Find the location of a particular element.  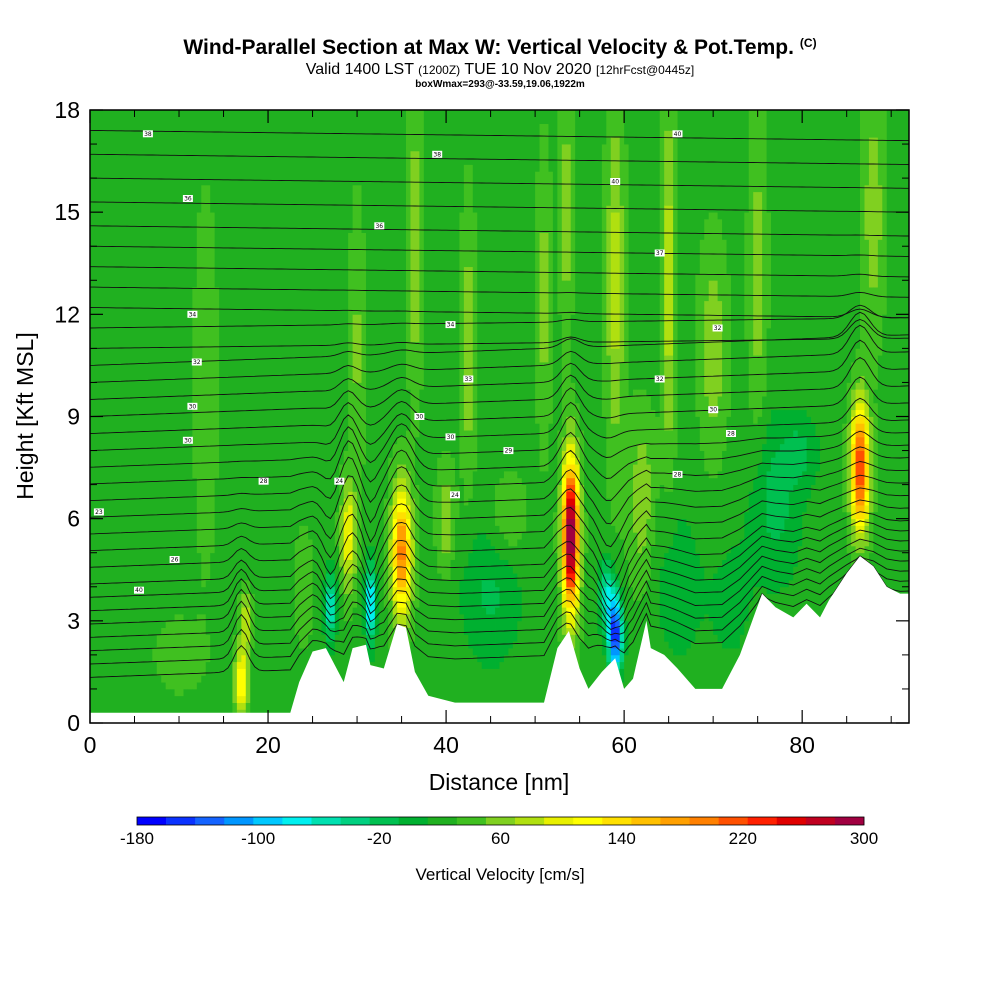

colorbar-label: -100 is located at coordinates (258, 838).